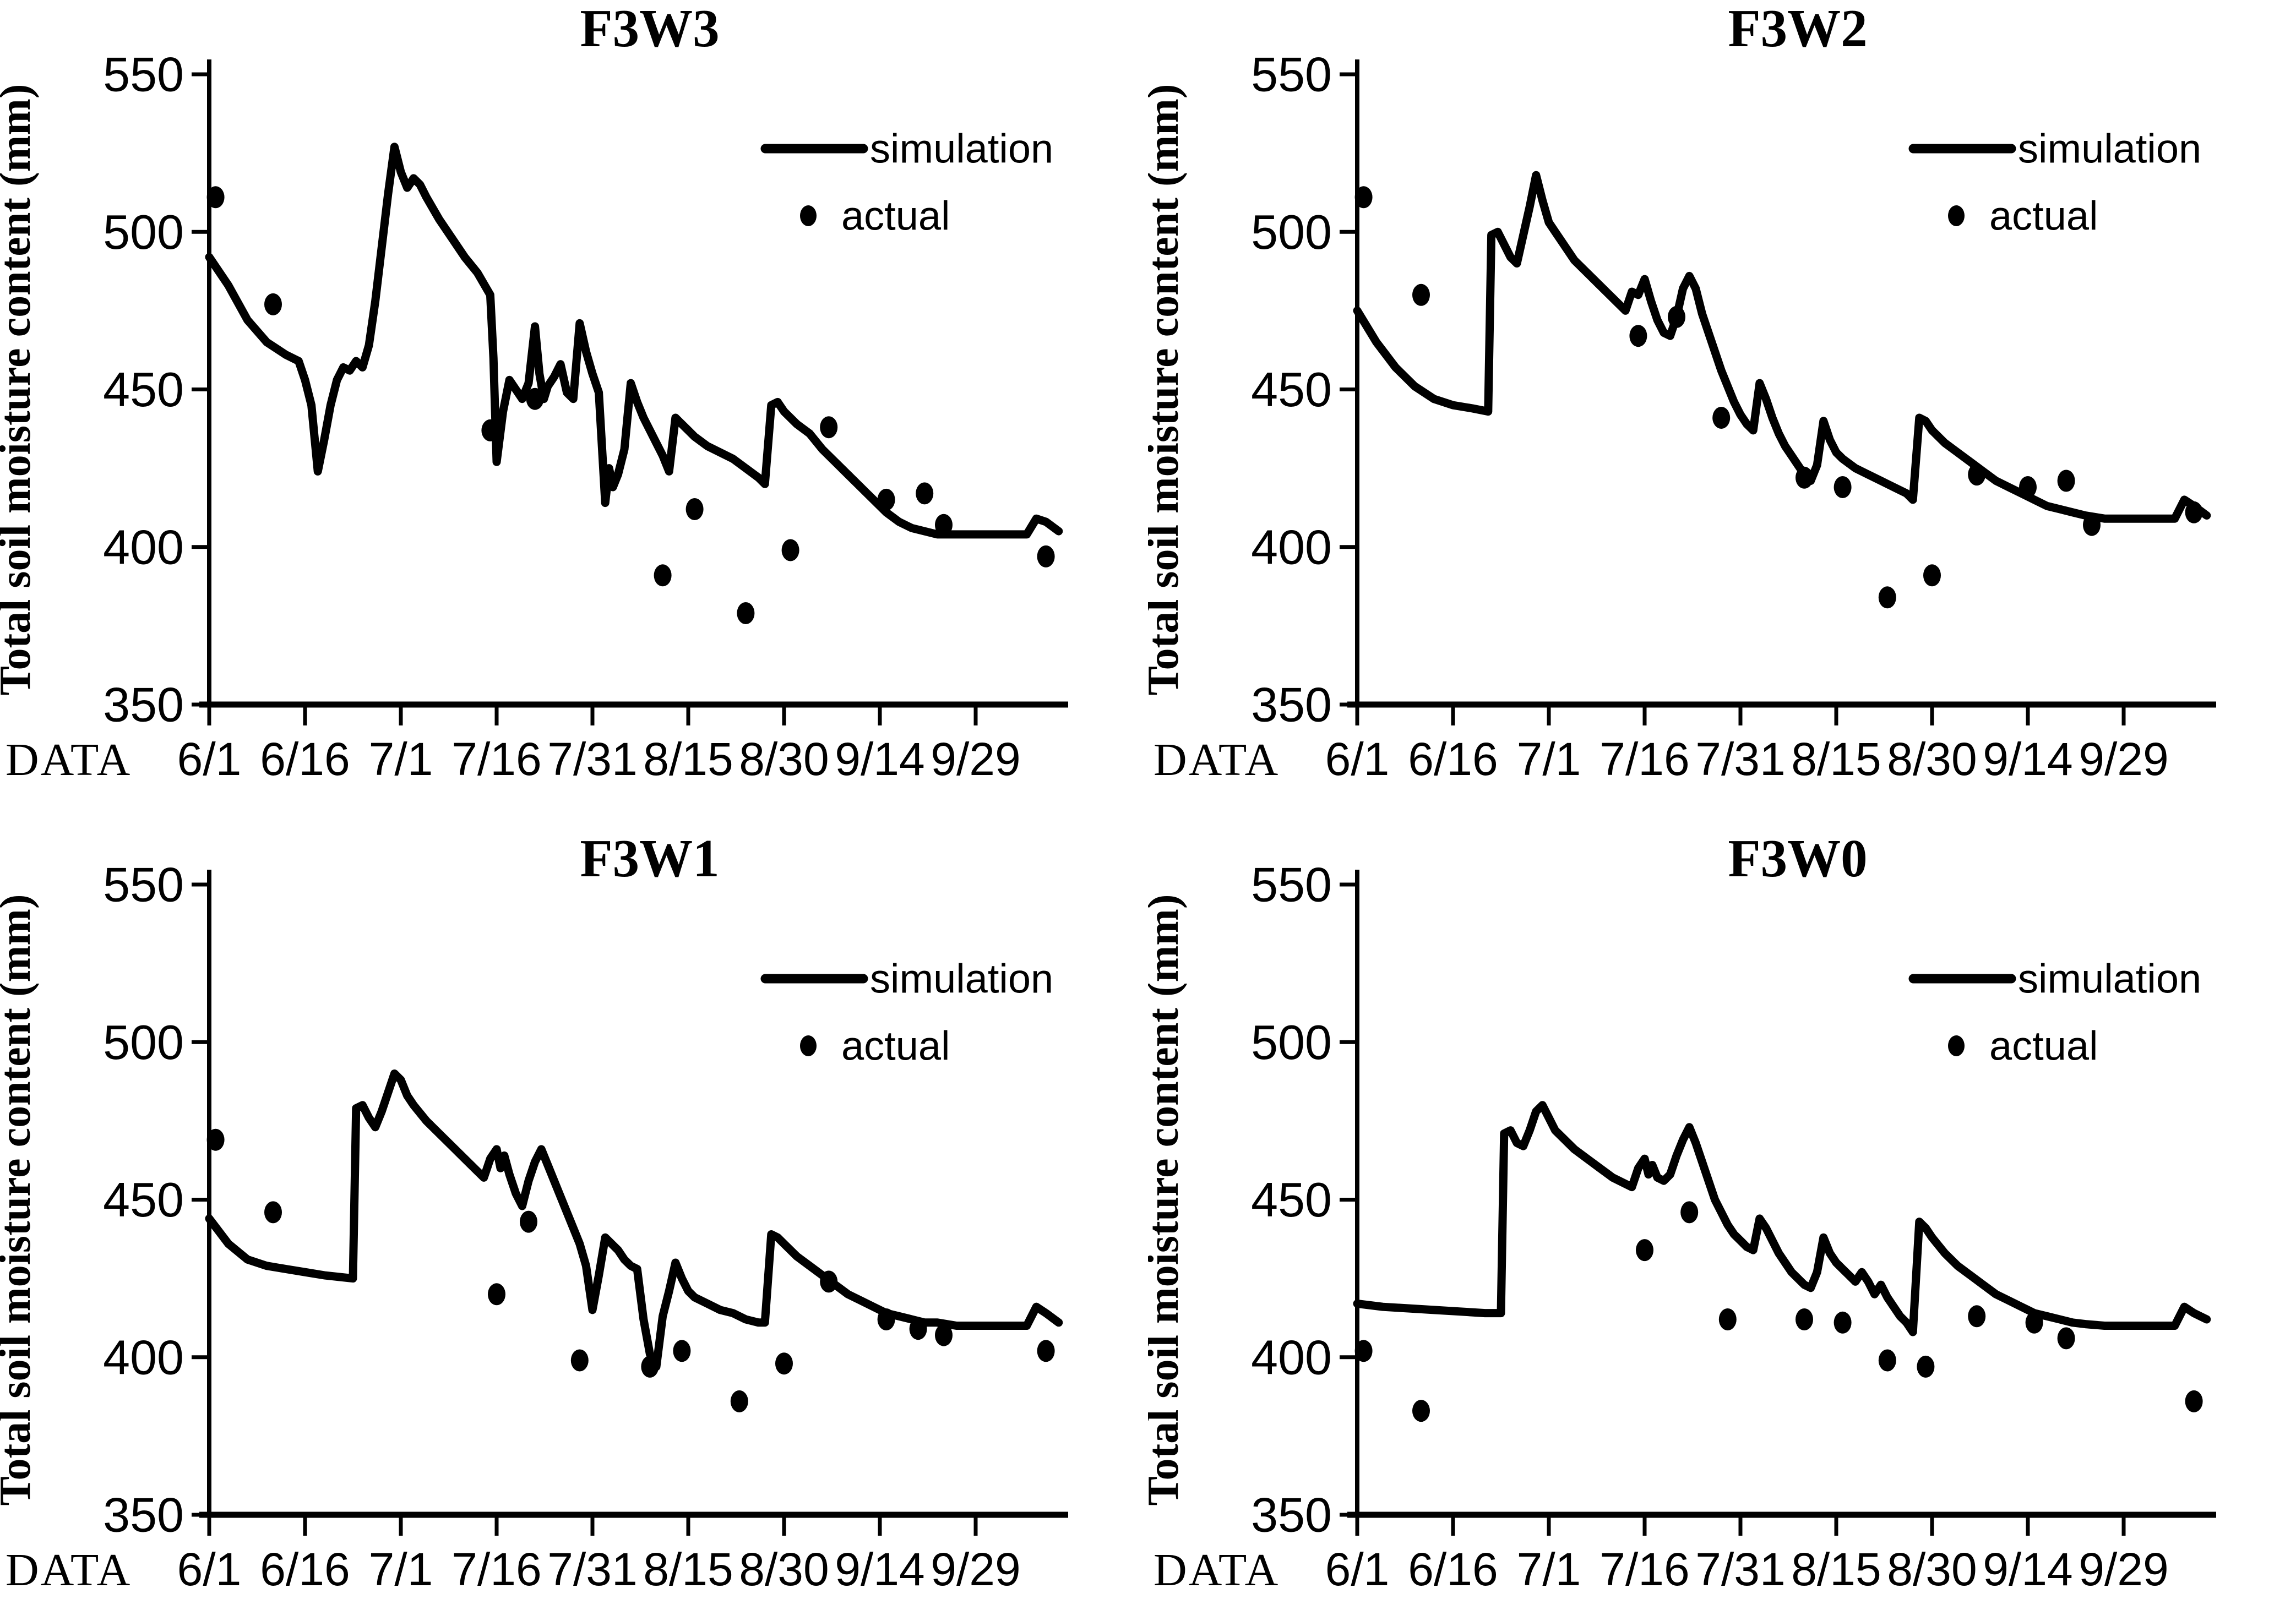  What do you see at coordinates (1797, 29) in the screenshot?
I see `panel-title: F3W2` at bounding box center [1797, 29].